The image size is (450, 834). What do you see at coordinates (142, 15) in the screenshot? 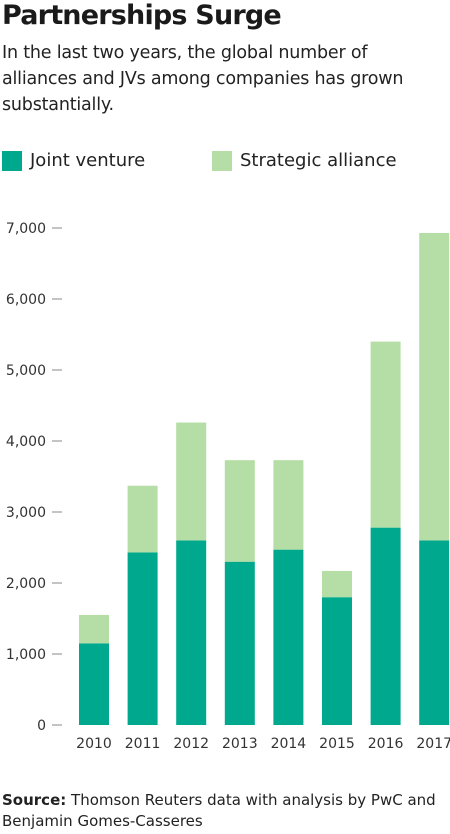
I see `chart-title: Partnerships Surge` at bounding box center [142, 15].